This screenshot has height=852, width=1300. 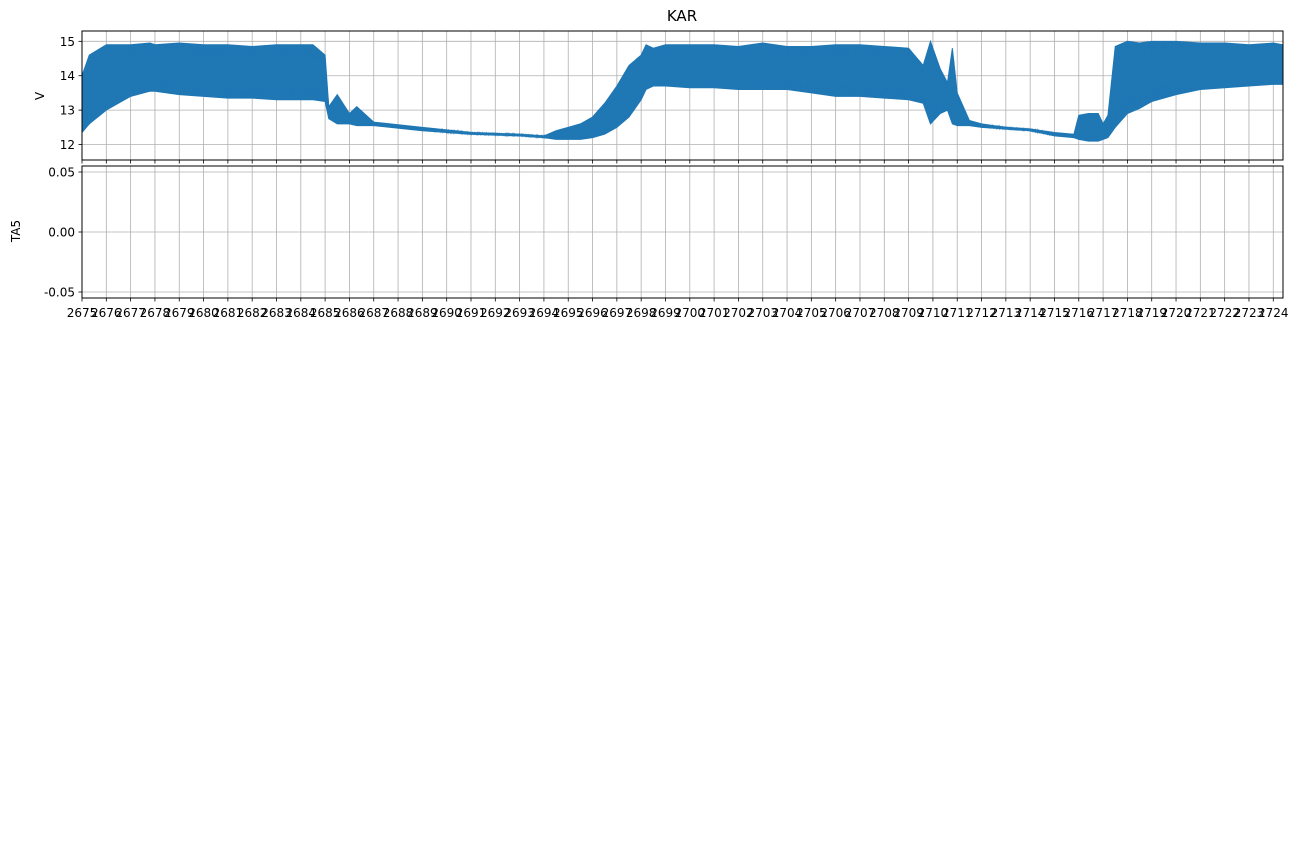 What do you see at coordinates (1273, 313) in the screenshot?
I see `x-tick-label: 2724` at bounding box center [1273, 313].